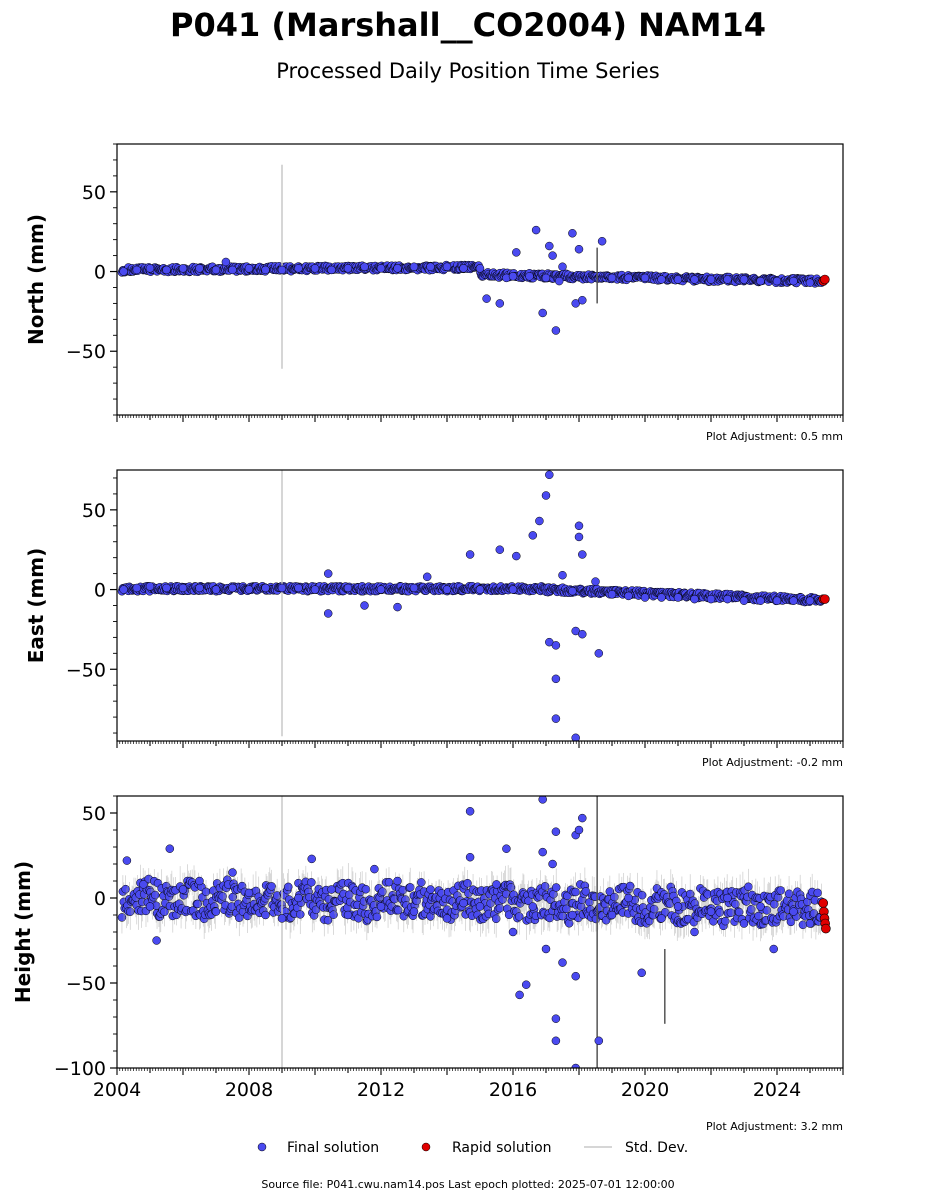 This screenshot has height=1200, width=937. I want to click on panel-height-ytick-label: −50, so click(86, 984).